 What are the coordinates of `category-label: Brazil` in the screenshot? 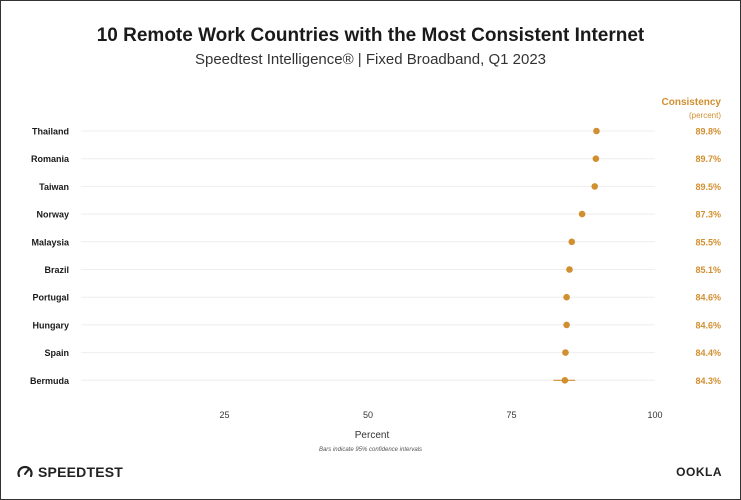 It's located at (56, 270).